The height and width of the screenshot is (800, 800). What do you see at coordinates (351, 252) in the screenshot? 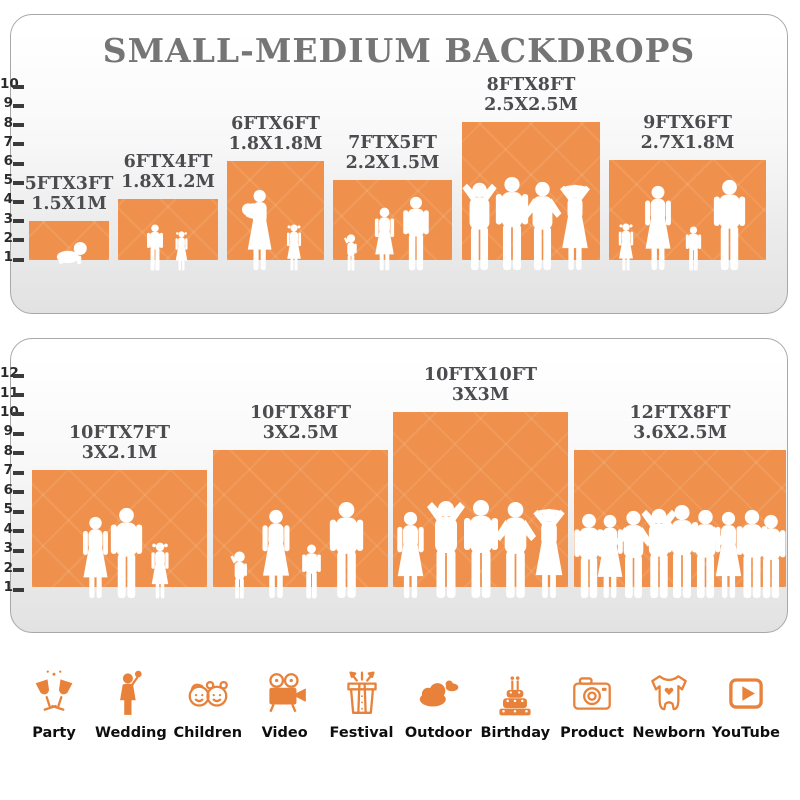
I see `silhouette-toddler` at bounding box center [351, 252].